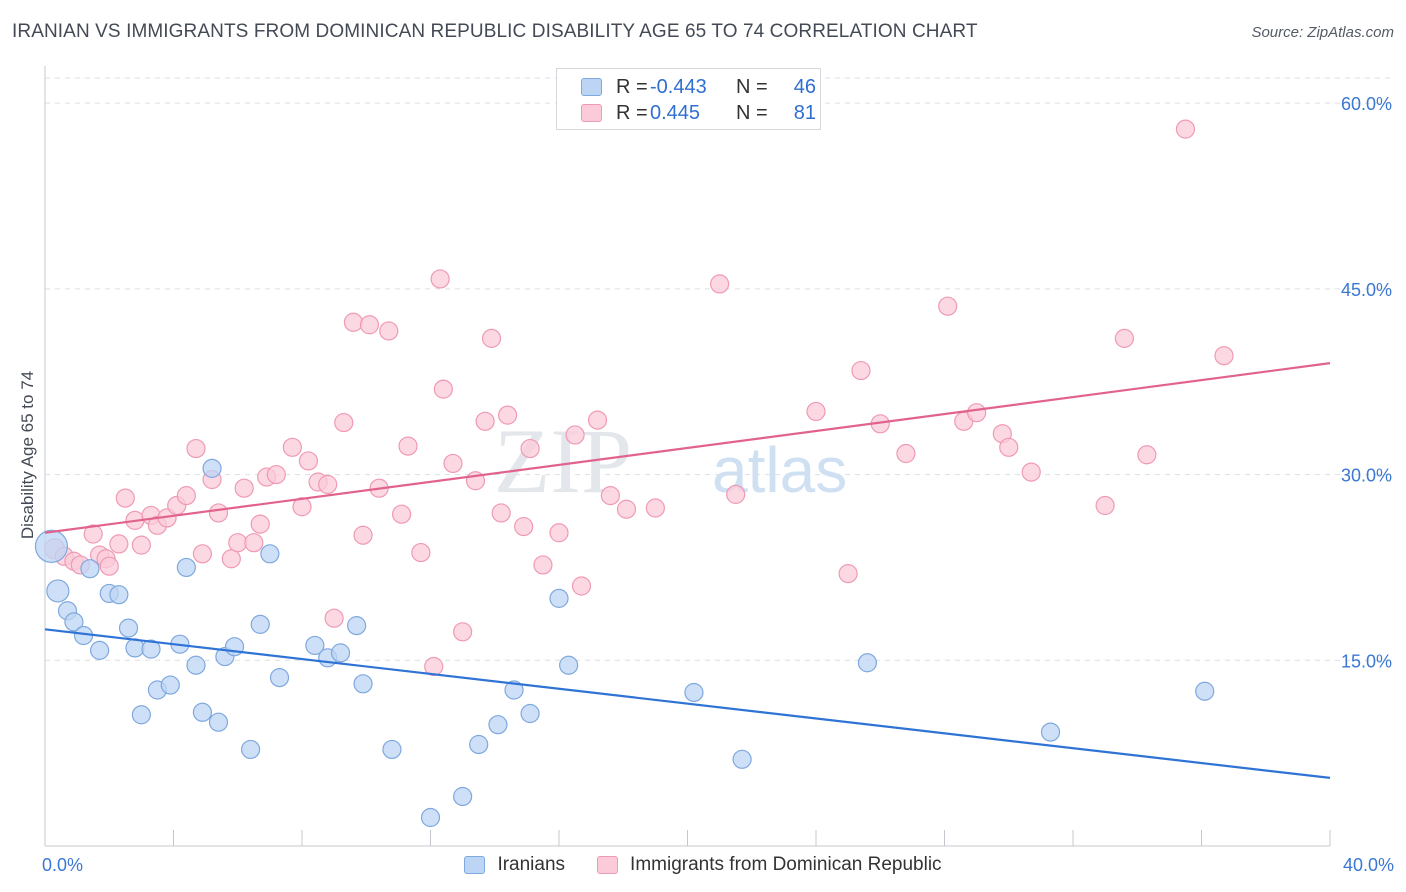 The width and height of the screenshot is (1406, 892). What do you see at coordinates (1366, 476) in the screenshot?
I see `y-tick-label: 30.0%` at bounding box center [1366, 476].